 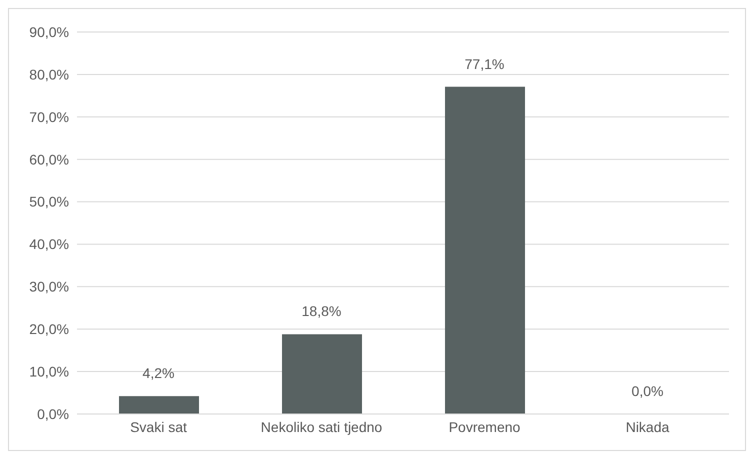 What do you see at coordinates (49, 202) in the screenshot?
I see `y-tick-label: 50,0%` at bounding box center [49, 202].